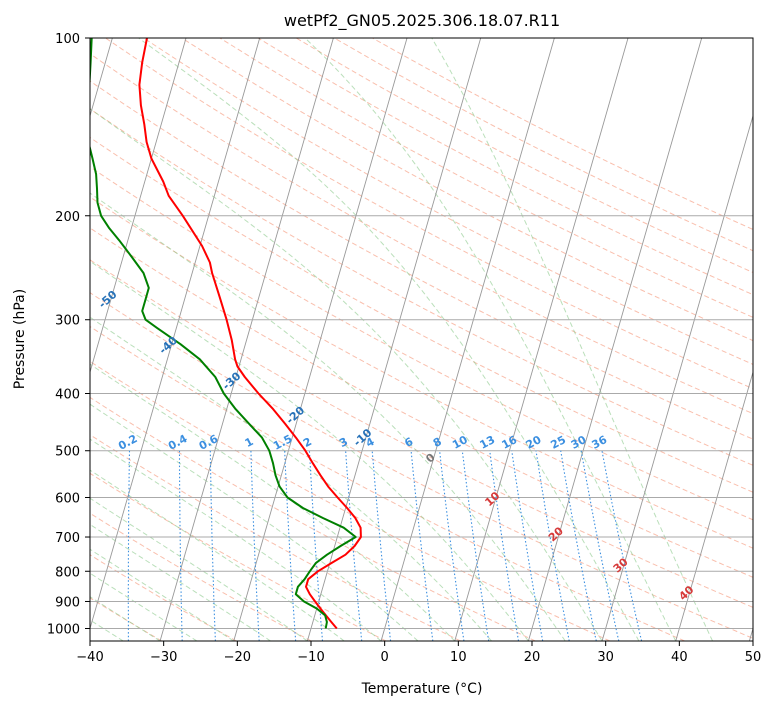 The image size is (775, 708). What do you see at coordinates (89, 657) in the screenshot?
I see `x-tick-label: −40` at bounding box center [89, 657].